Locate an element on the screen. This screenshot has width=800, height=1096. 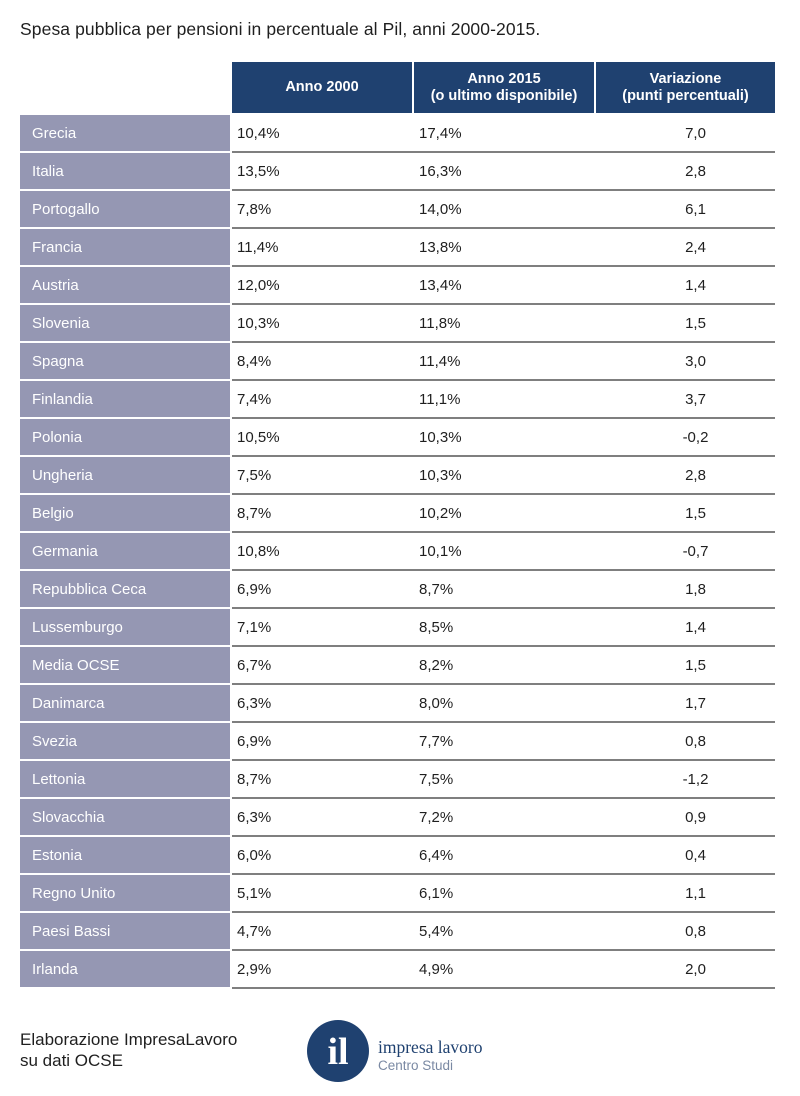
value-2000: 6,9% is located at coordinates (254, 589).